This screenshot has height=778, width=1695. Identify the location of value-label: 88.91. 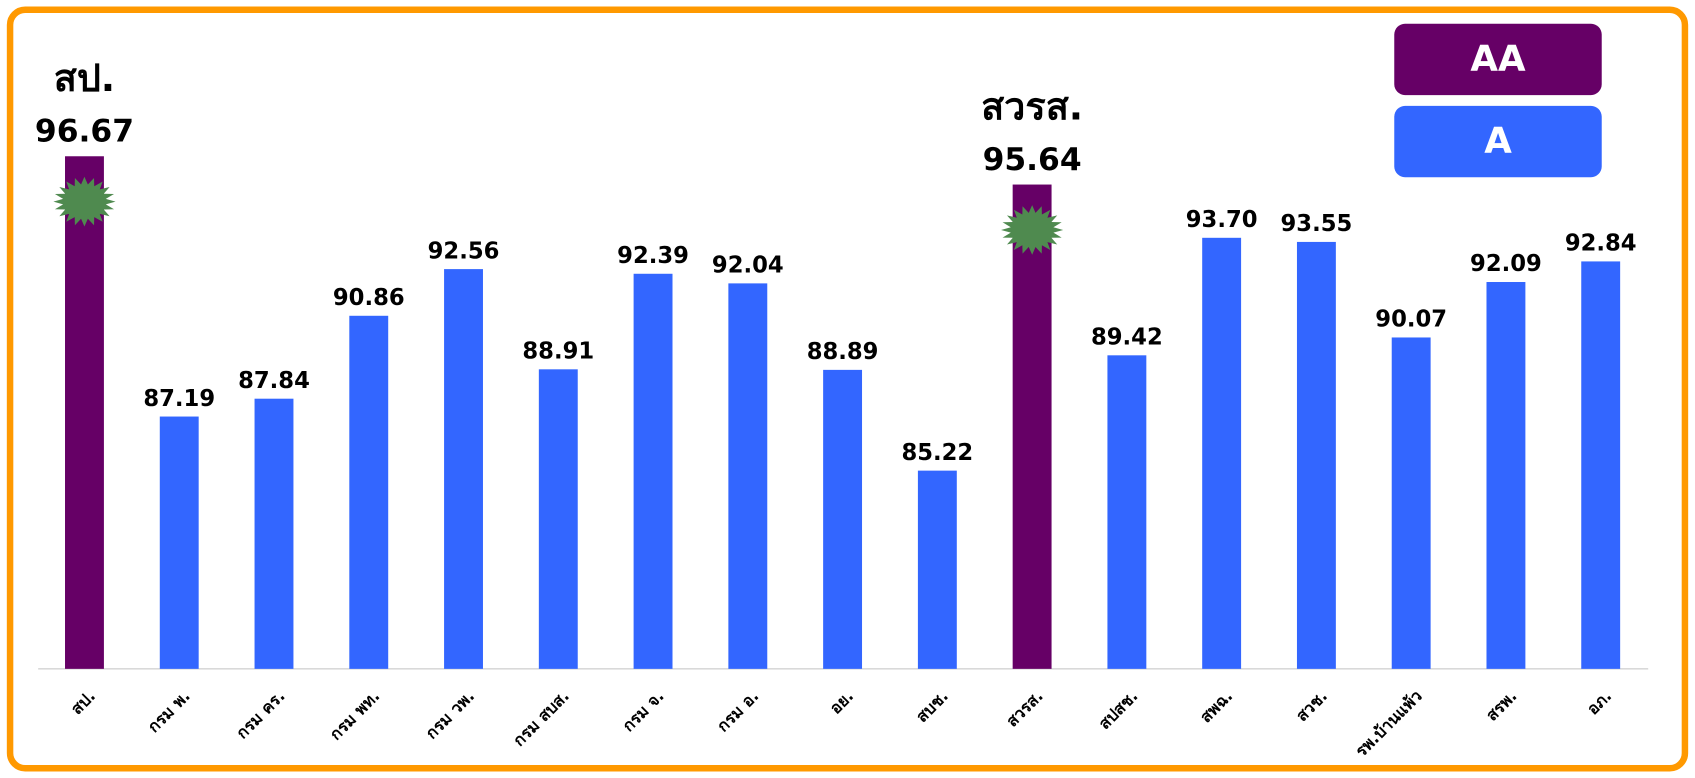
(558, 352).